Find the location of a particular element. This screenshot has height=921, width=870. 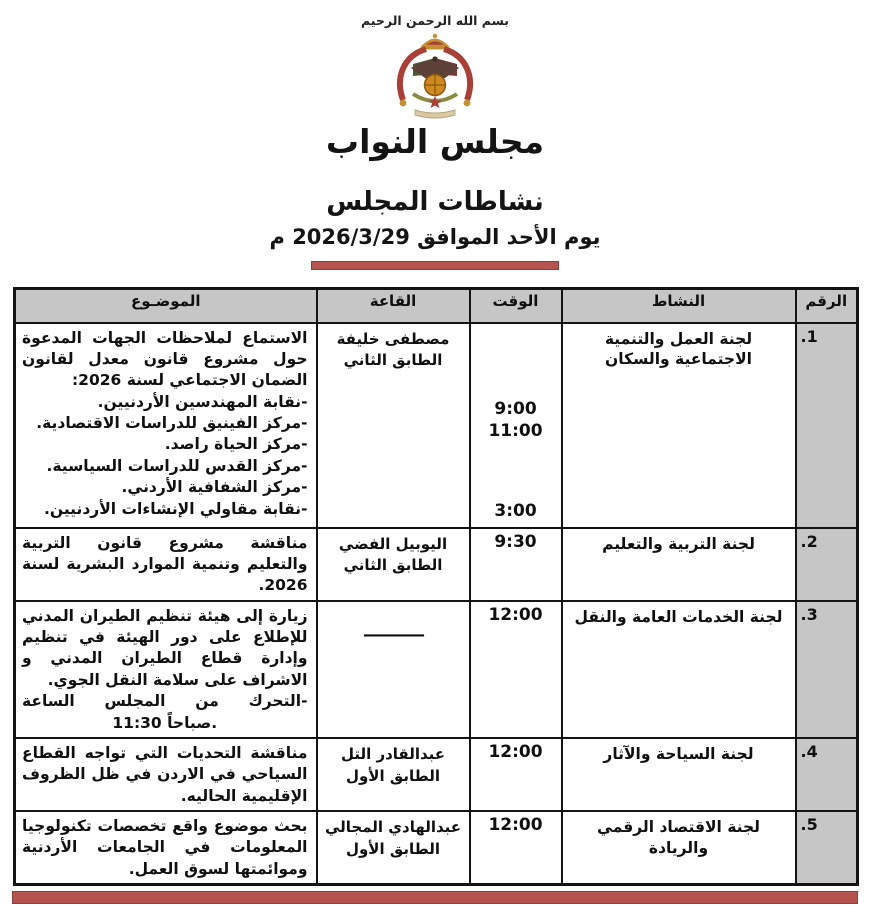

row1-time-3: 3:00 is located at coordinates (515, 510).